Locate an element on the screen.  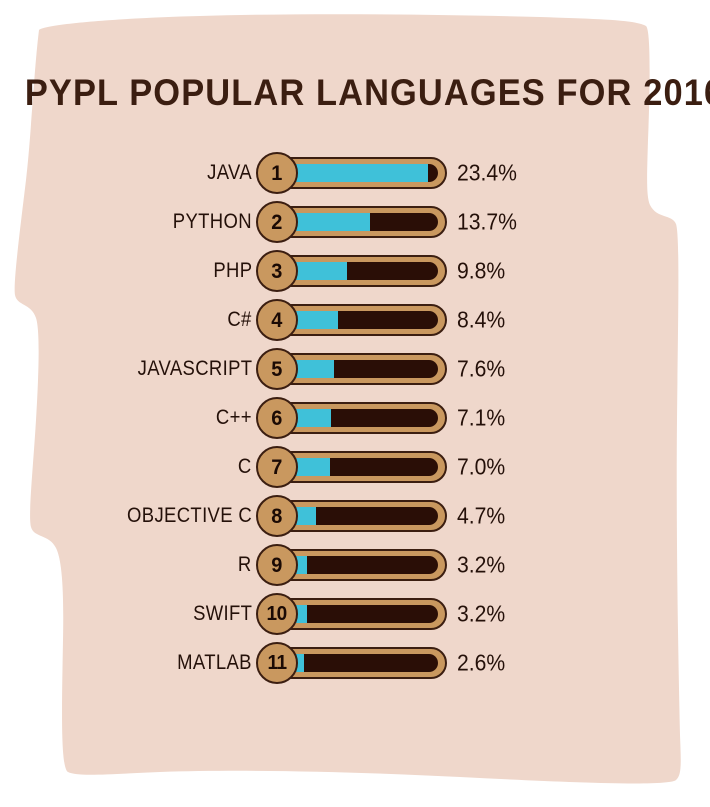
language-row: PYTHON 2 13.7% is located at coordinates (355, 222).